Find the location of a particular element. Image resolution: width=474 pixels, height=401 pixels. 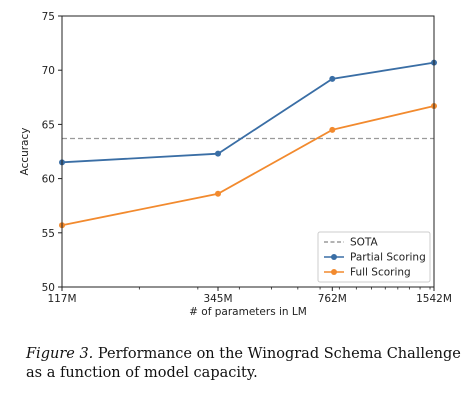

y-tick-label-5: 75 is located at coordinates (48, 17).